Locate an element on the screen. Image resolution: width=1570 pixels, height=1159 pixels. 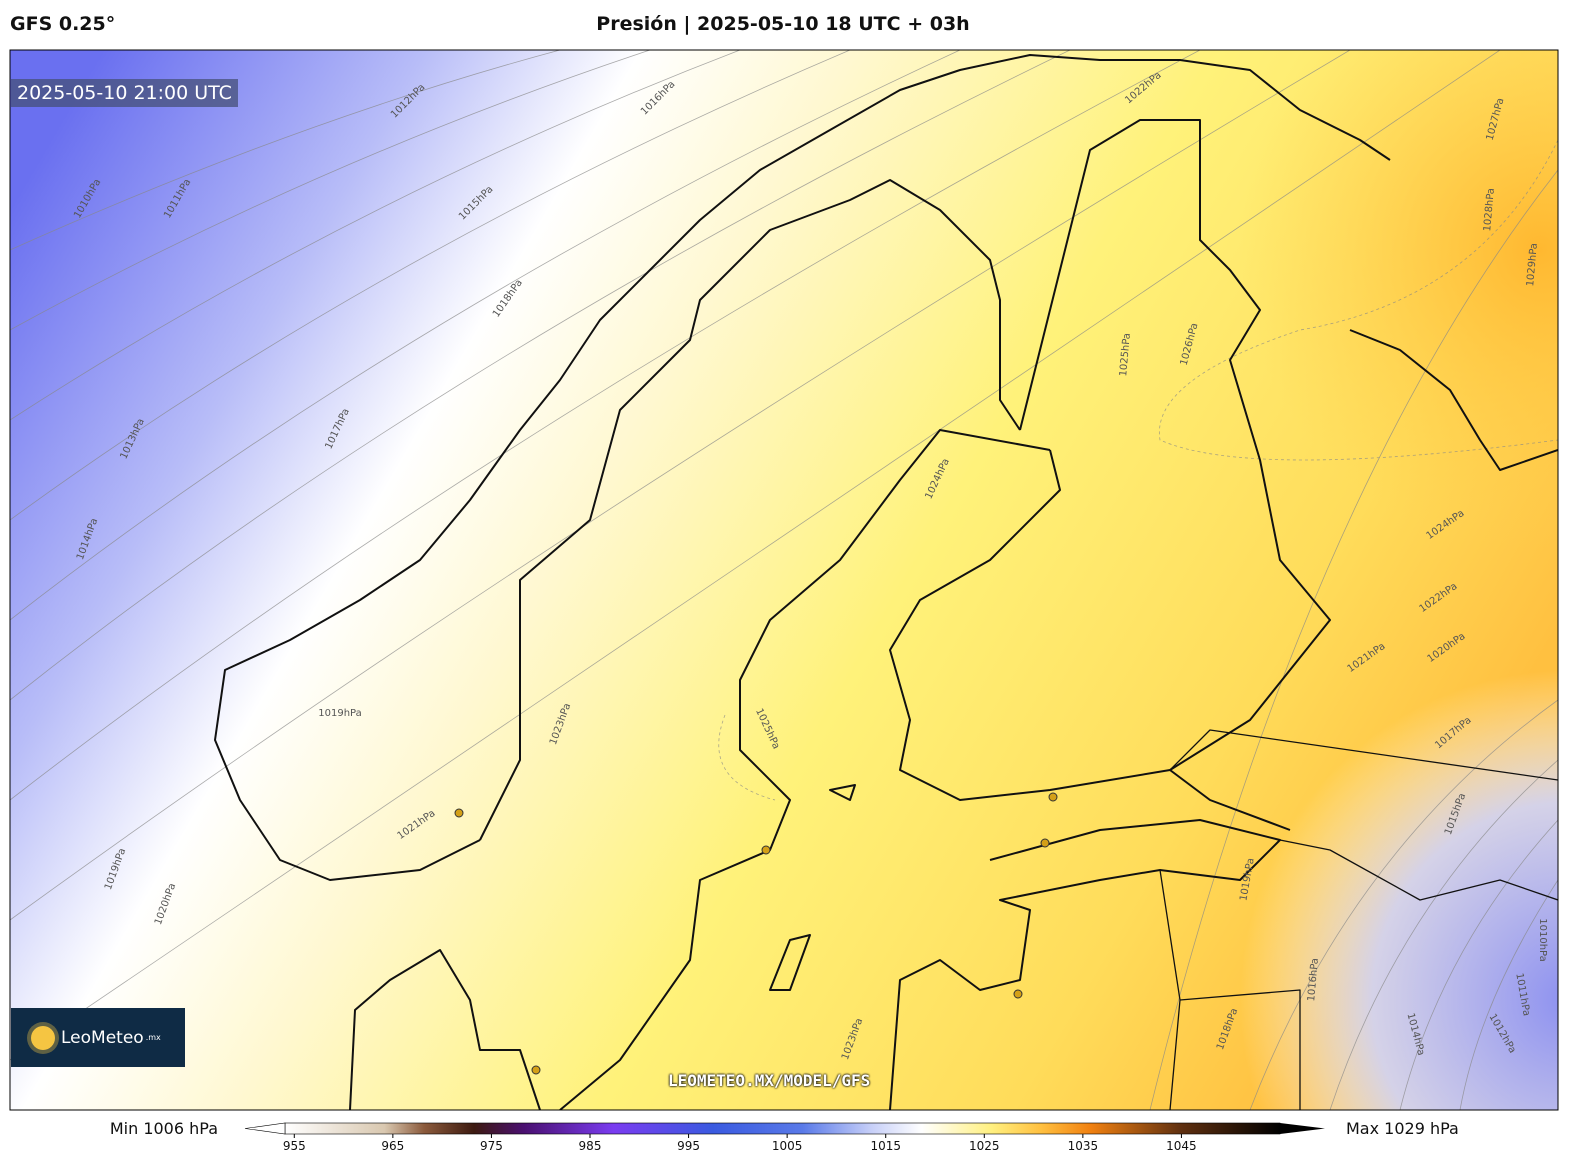
logo: LeoMeteo .mx is located at coordinates (98, 1037).